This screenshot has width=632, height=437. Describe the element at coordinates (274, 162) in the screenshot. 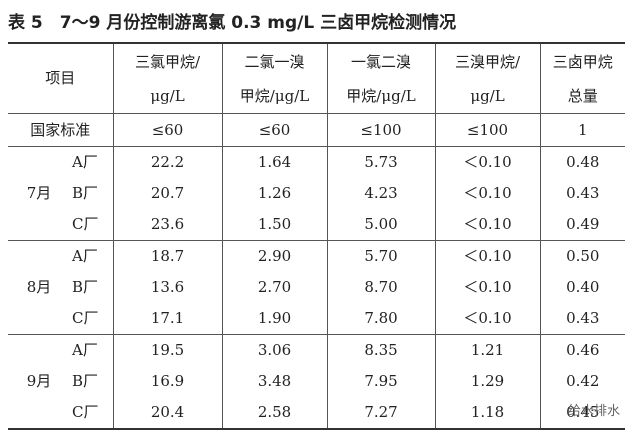

I see `cell: 1.64` at that location.